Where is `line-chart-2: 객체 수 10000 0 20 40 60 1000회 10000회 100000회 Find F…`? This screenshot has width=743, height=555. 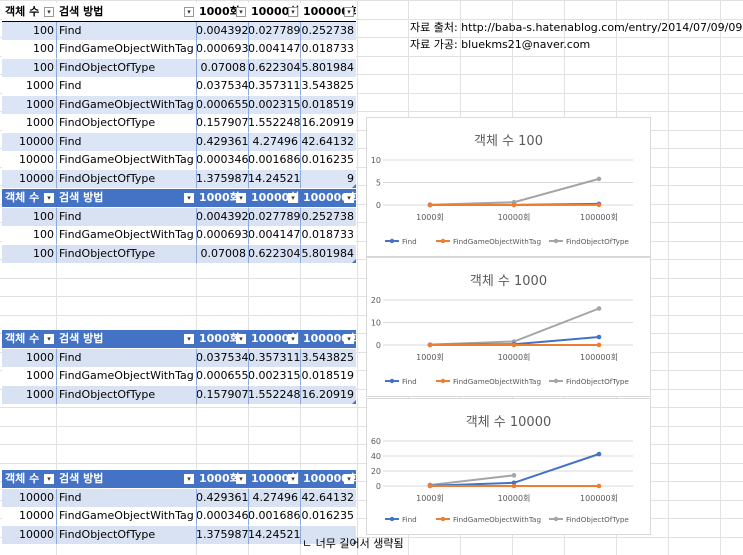 line-chart-2: 객체 수 10000 0 20 40 60 1000회 10000회 100000회 Find F… is located at coordinates (508, 466).